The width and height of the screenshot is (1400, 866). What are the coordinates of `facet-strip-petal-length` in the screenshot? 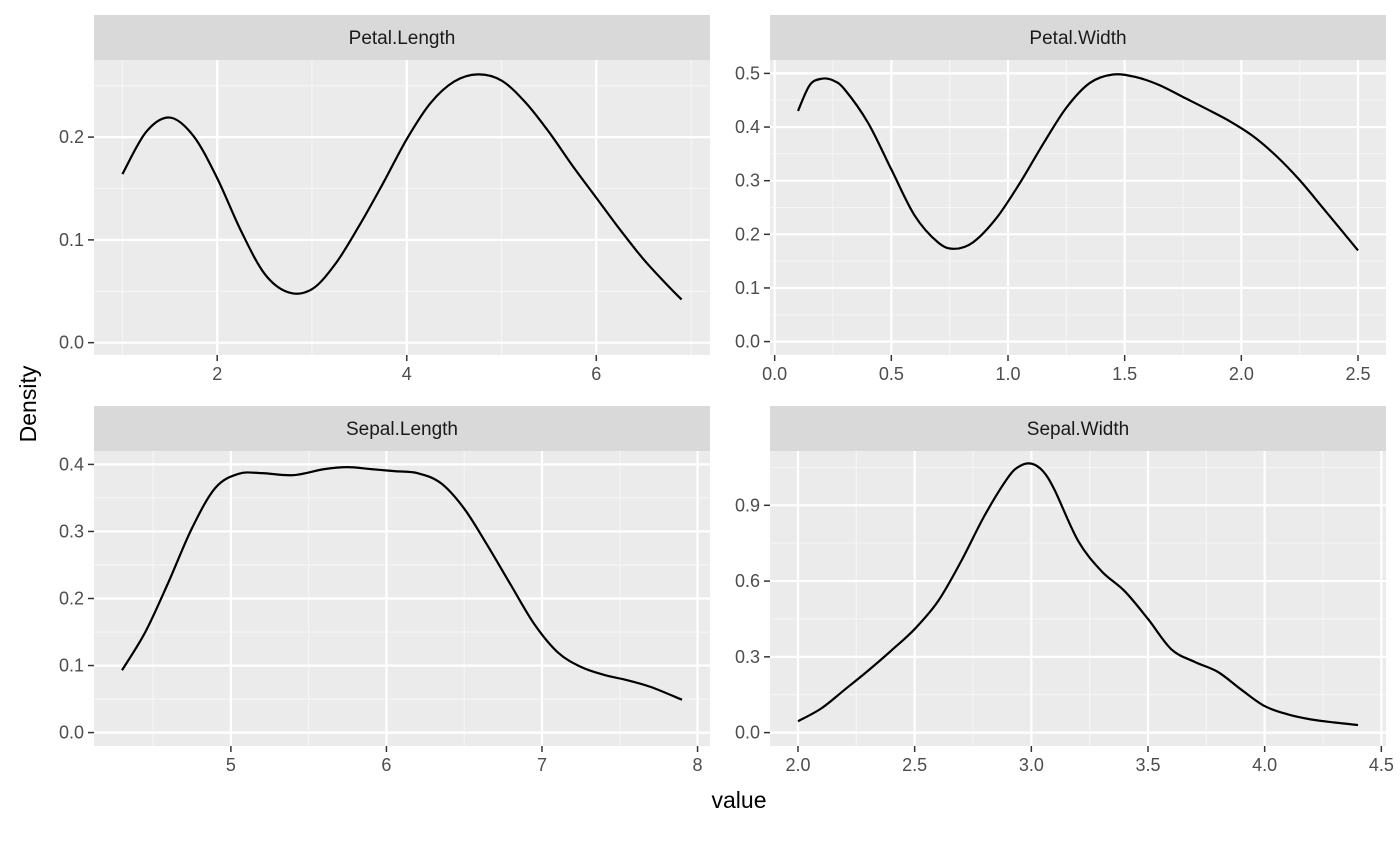 It's located at (402, 37).